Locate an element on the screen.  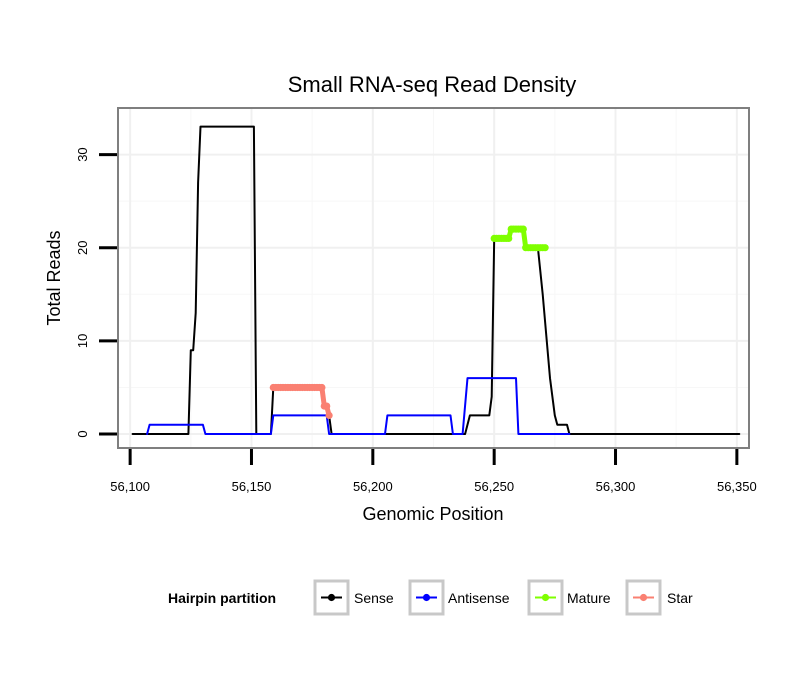
y-tick-label: 30 is located at coordinates (82, 154).